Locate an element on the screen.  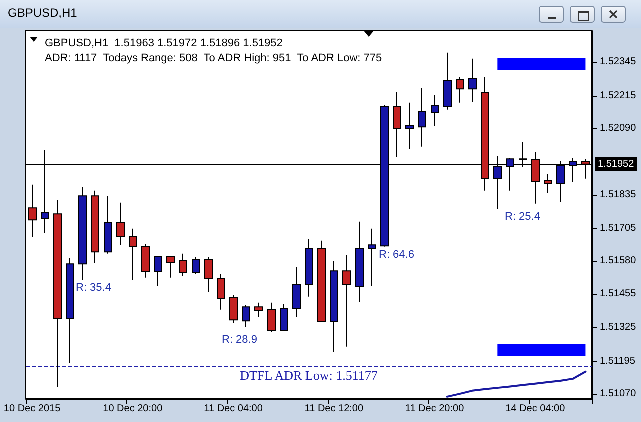
x-tick-label: 14 Dec 04:00 is located at coordinates (536, 409).